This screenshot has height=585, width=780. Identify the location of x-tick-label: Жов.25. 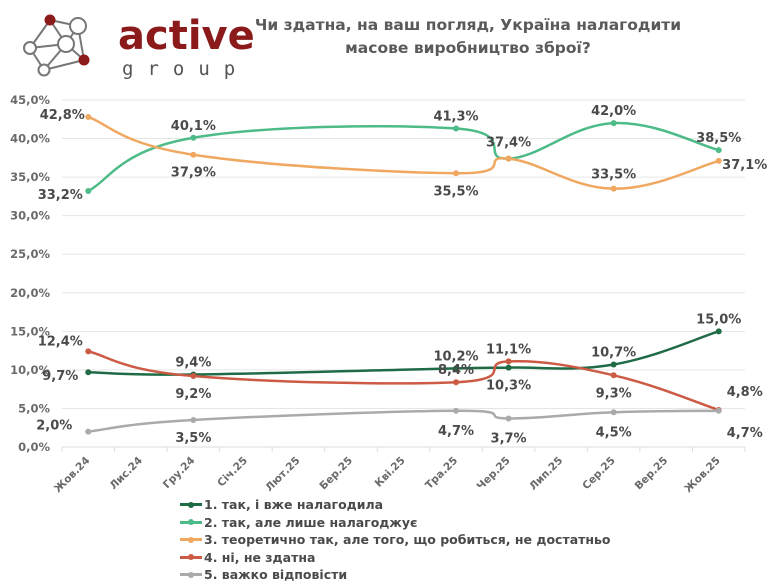
(702, 475).